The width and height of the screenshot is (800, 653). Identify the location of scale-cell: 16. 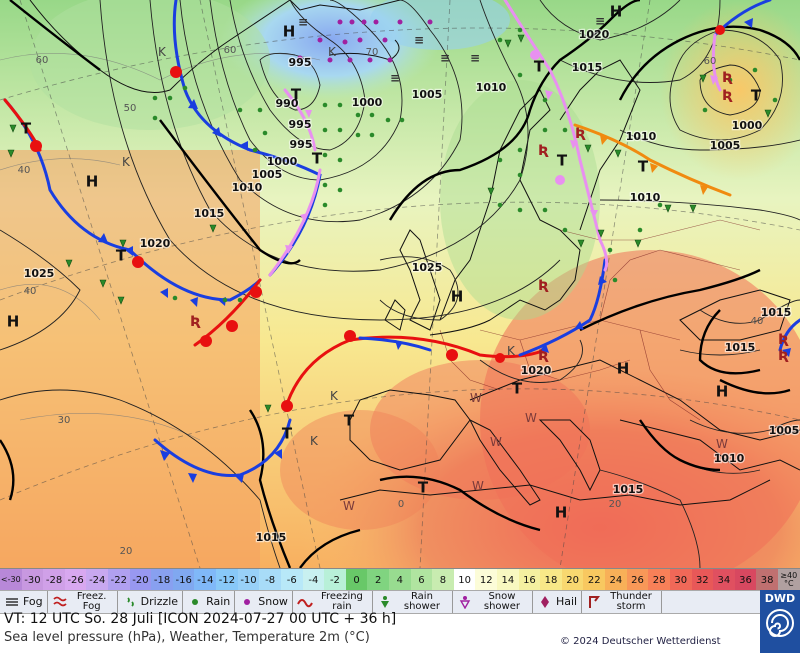
(529, 580).